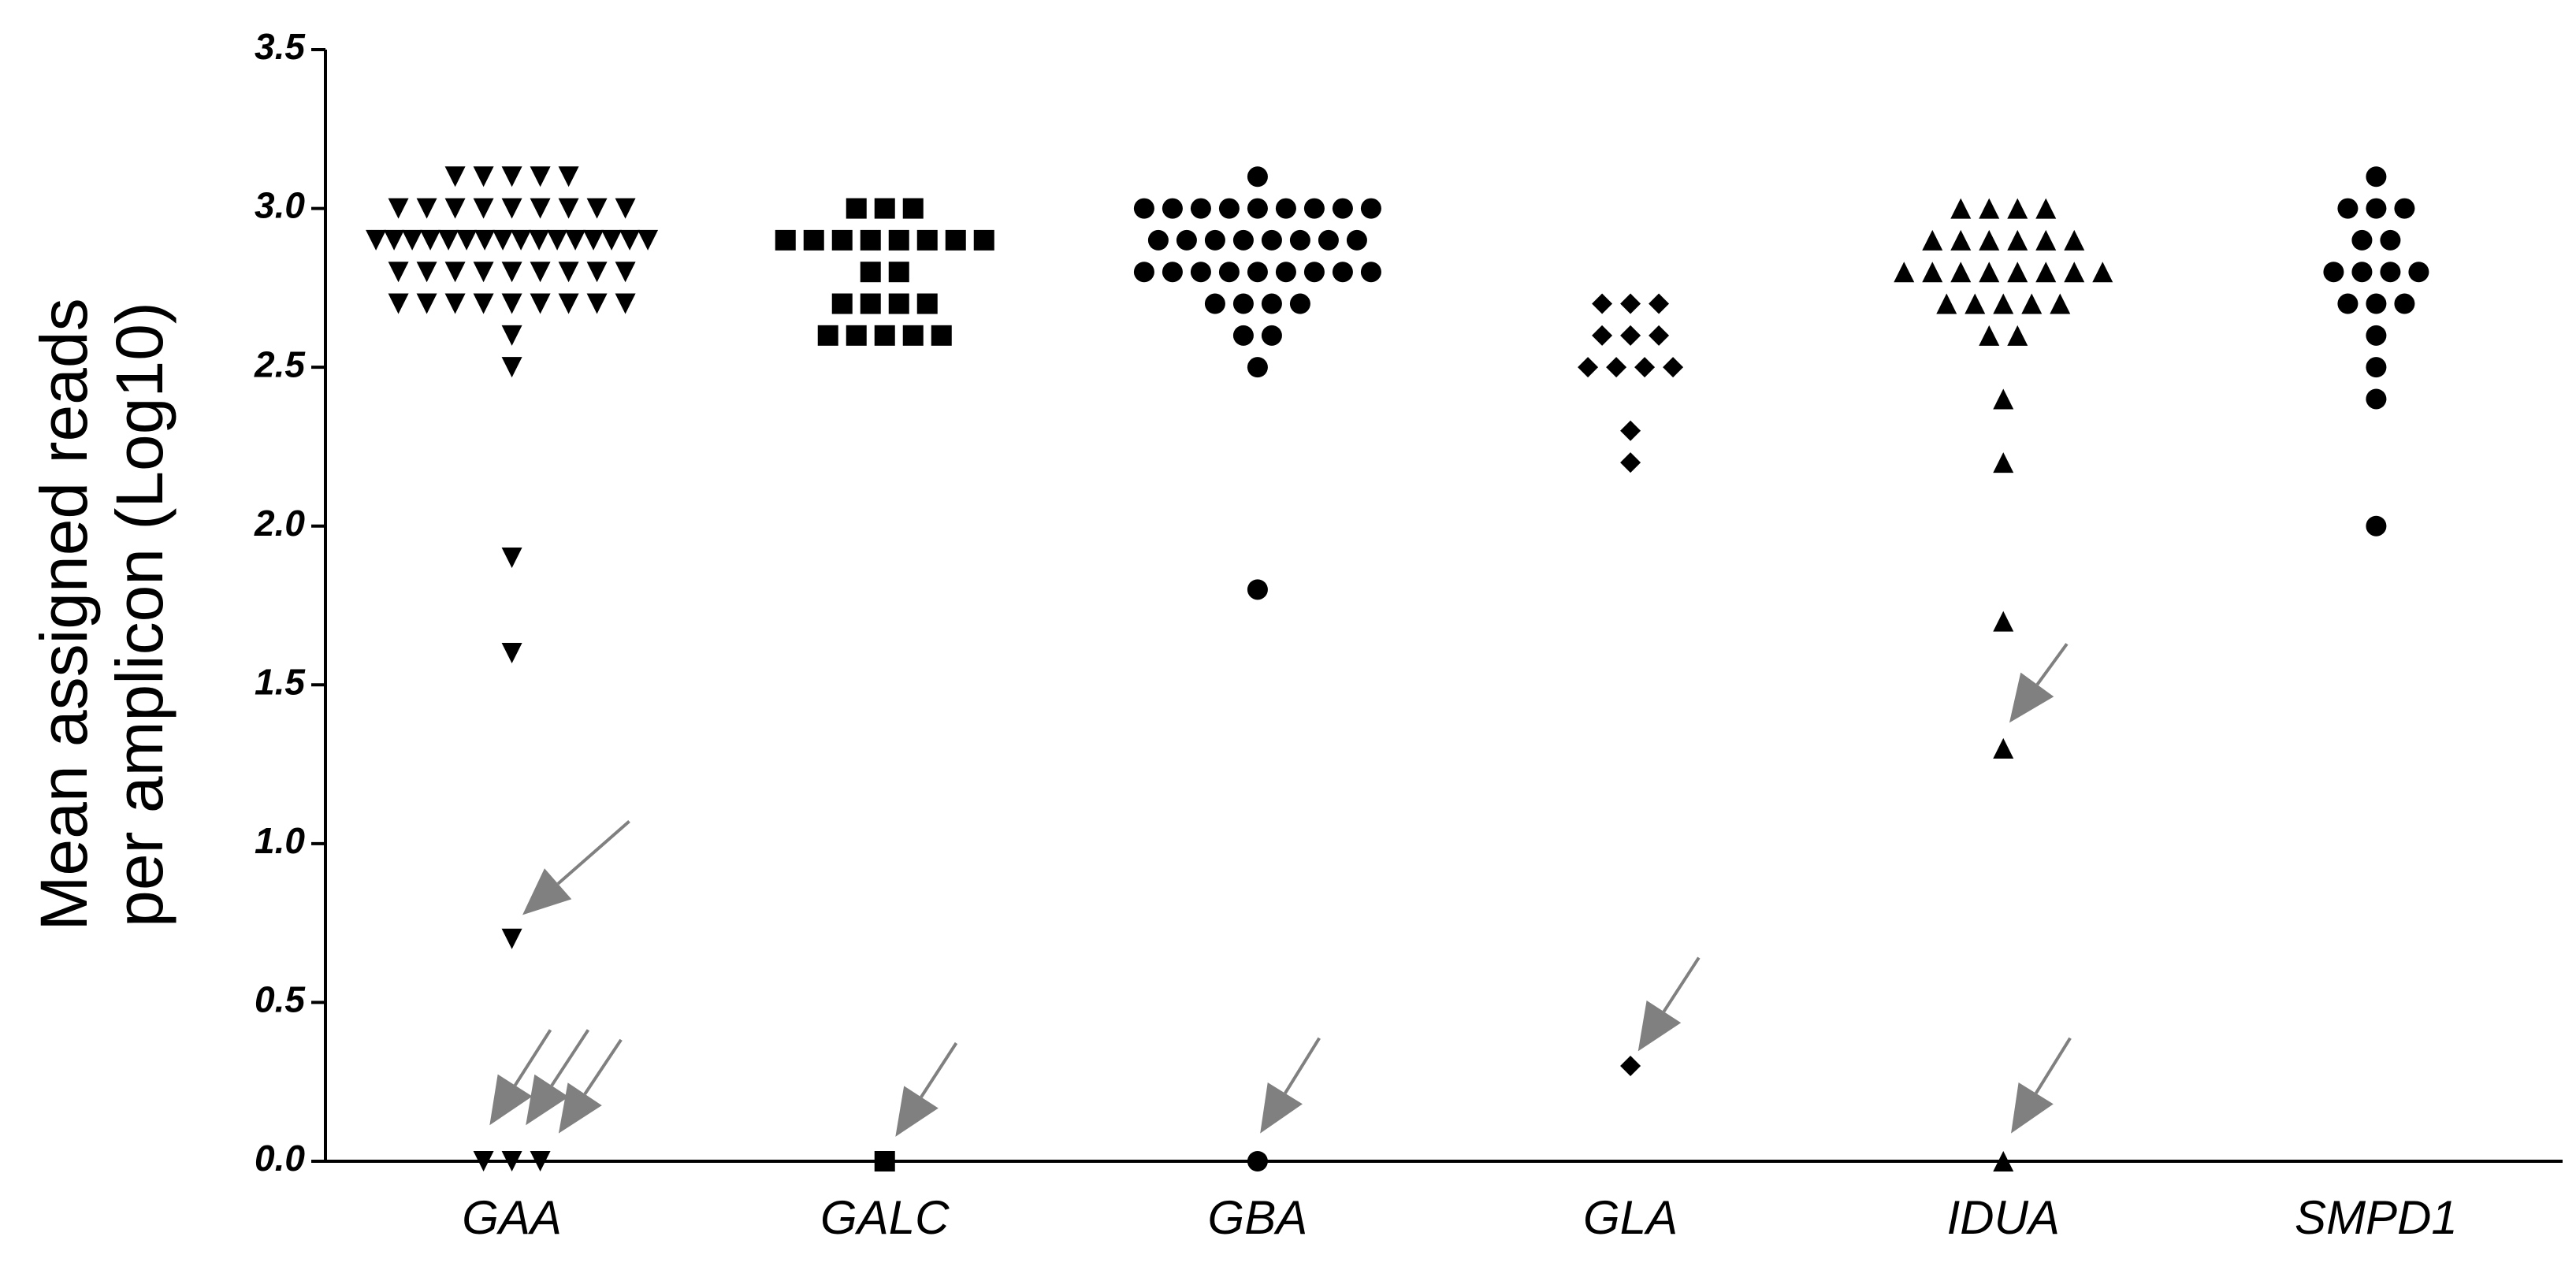 The height and width of the screenshot is (1281, 2576). I want to click on x-tick-label: IDUA, so click(2003, 1217).